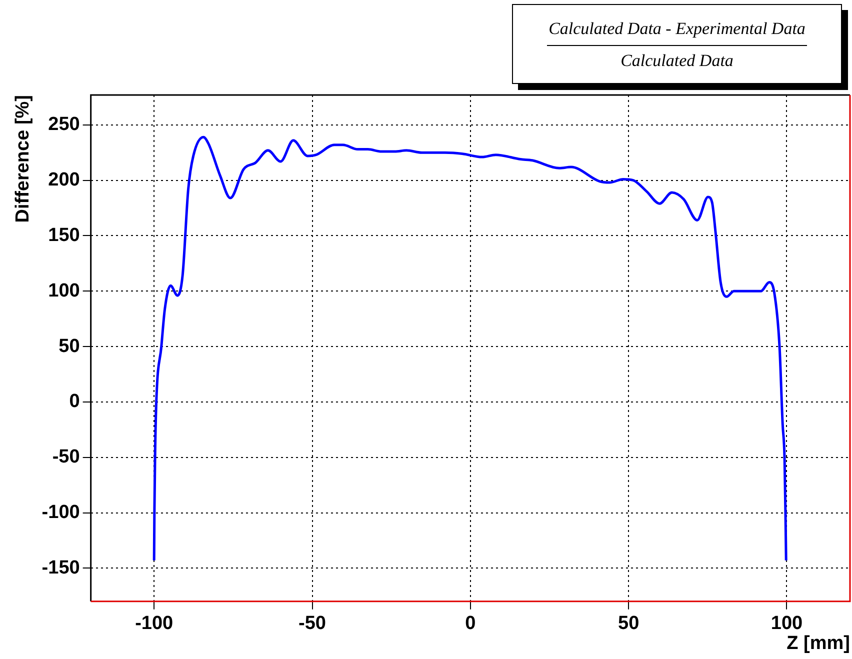 This screenshot has width=852, height=659. Describe the element at coordinates (64, 180) in the screenshot. I see `y-tick-label: 200` at that location.